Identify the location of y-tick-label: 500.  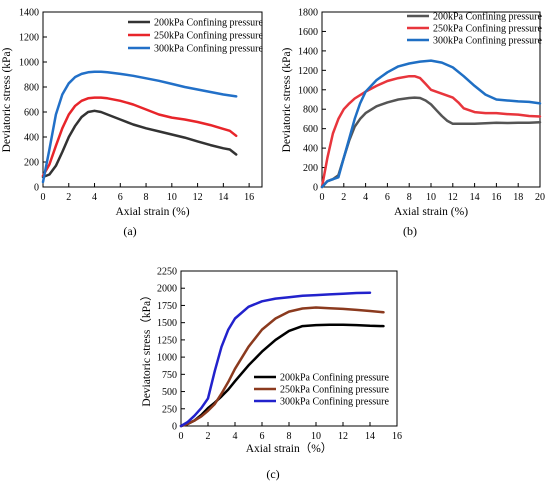
(169, 392).